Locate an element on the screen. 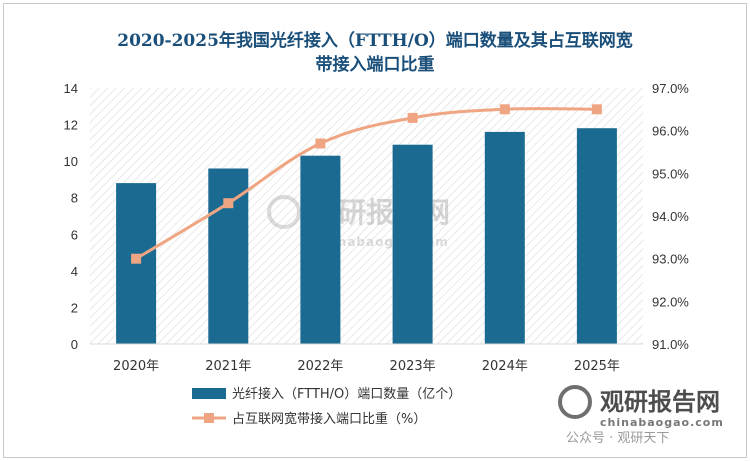 This screenshot has height=461, width=750. y-right-tick-label: 92.0% is located at coordinates (670, 301).